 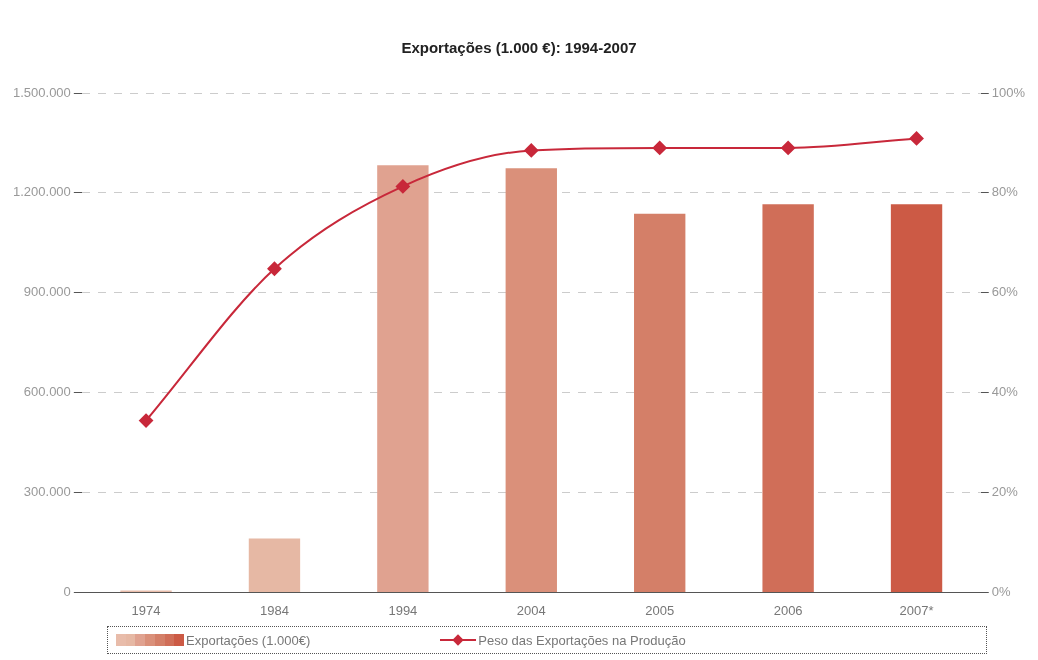 I want to click on y2-tick-label: 100%, so click(x=1008, y=92).